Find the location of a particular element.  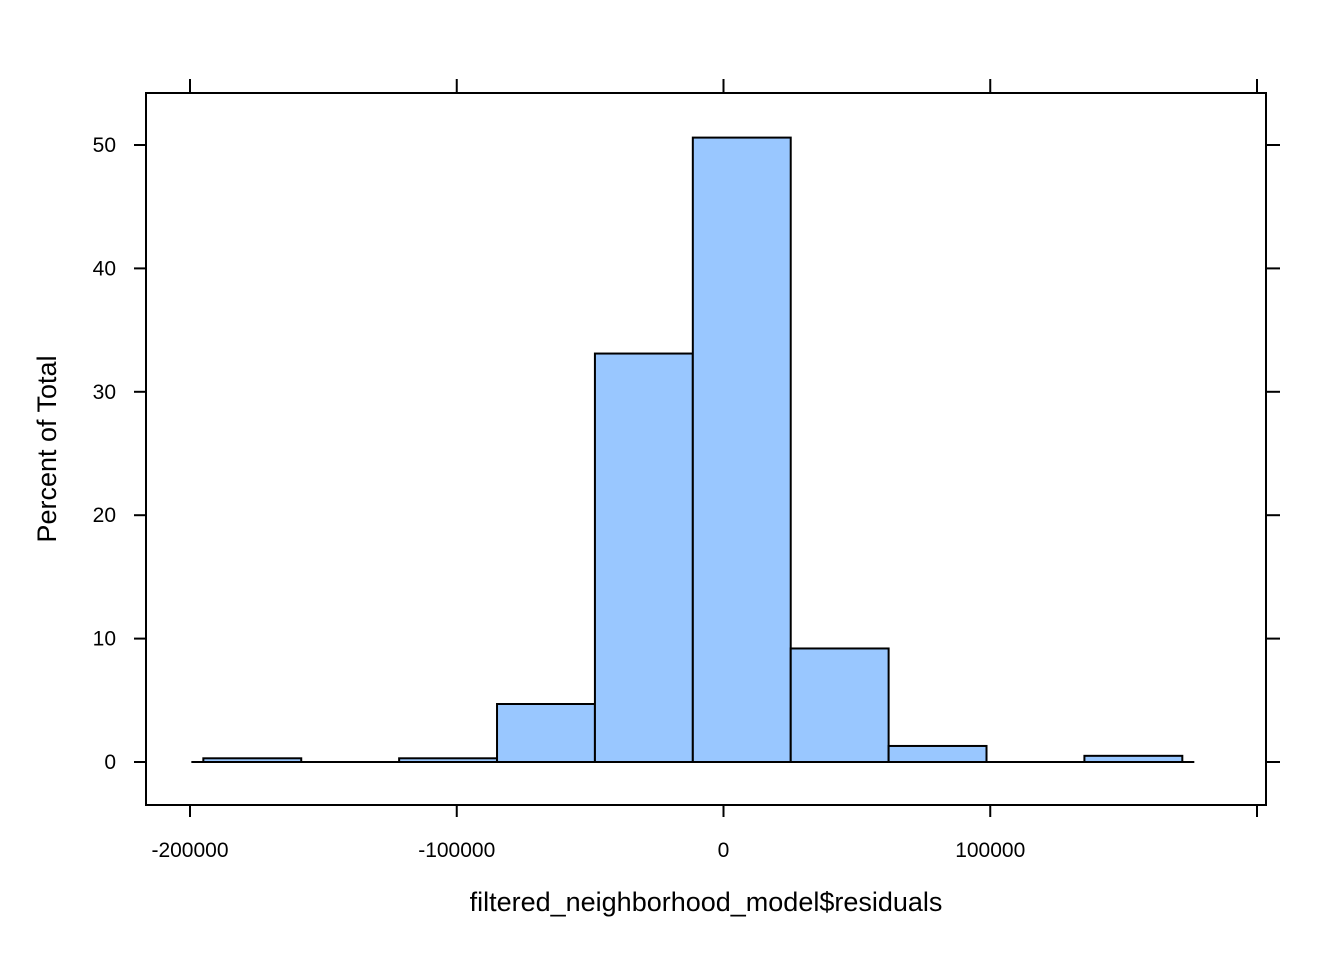

y-axis-label: Percent of Total is located at coordinates (47, 448).